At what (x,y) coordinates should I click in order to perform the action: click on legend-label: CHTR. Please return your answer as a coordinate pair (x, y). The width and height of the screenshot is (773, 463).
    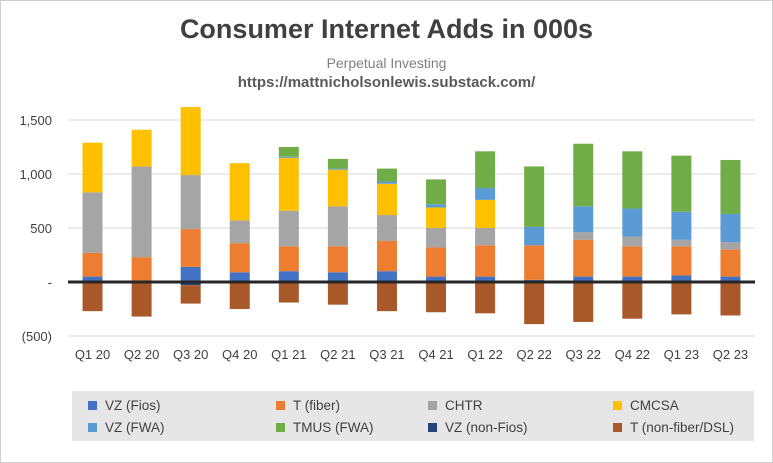
    Looking at the image, I should click on (464, 405).